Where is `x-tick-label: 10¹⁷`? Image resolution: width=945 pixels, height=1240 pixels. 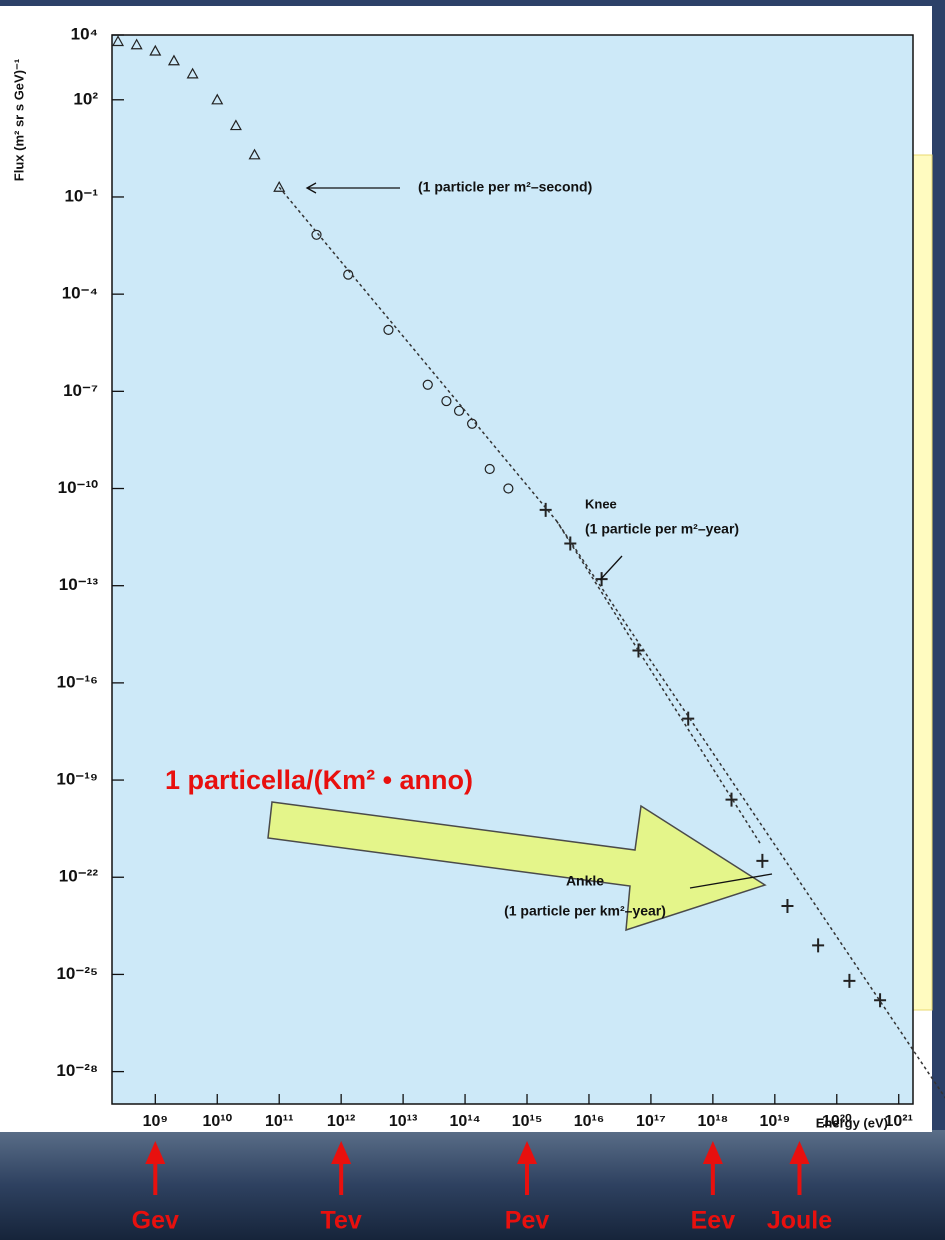
x-tick-label: 10¹⁷ is located at coordinates (651, 1121).